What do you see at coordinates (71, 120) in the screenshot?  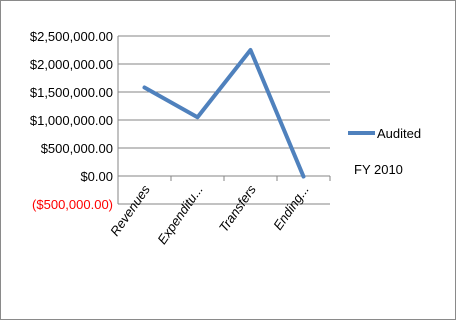 I see `y-tick-label: $1,000,000.00` at bounding box center [71, 120].